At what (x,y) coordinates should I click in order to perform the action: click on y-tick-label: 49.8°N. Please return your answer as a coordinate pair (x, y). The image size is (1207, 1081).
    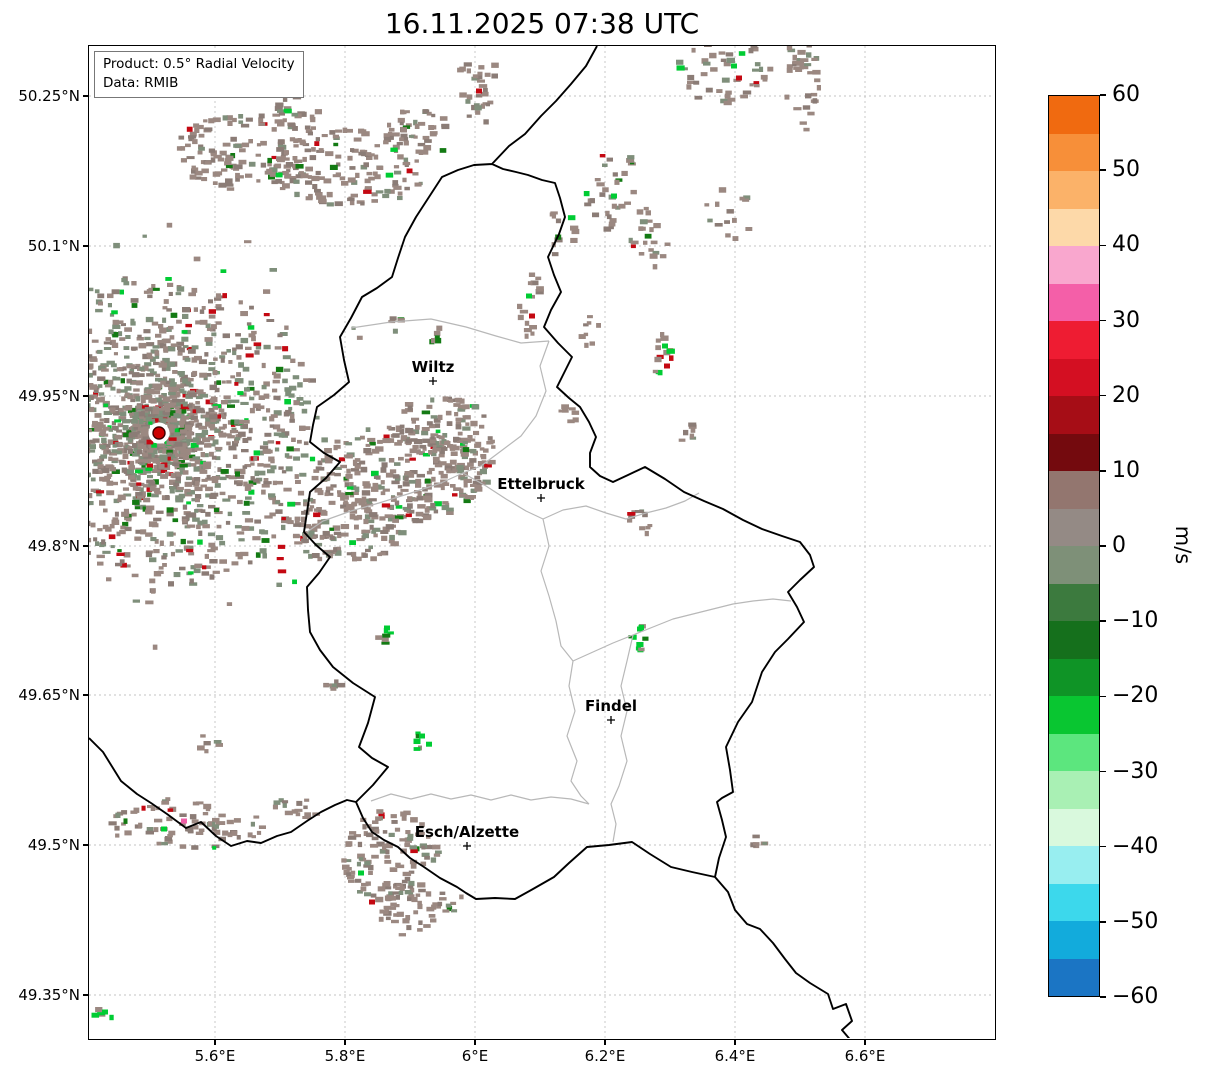
    Looking at the image, I should click on (53, 546).